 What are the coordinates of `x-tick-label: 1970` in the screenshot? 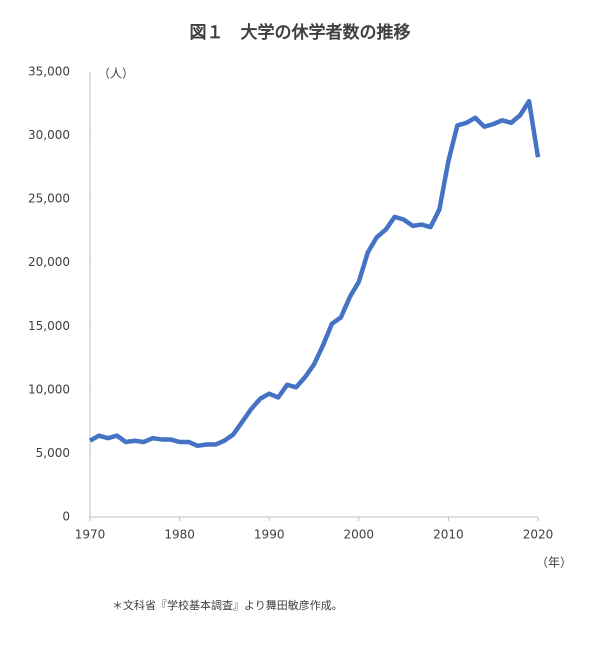 It's located at (90, 535).